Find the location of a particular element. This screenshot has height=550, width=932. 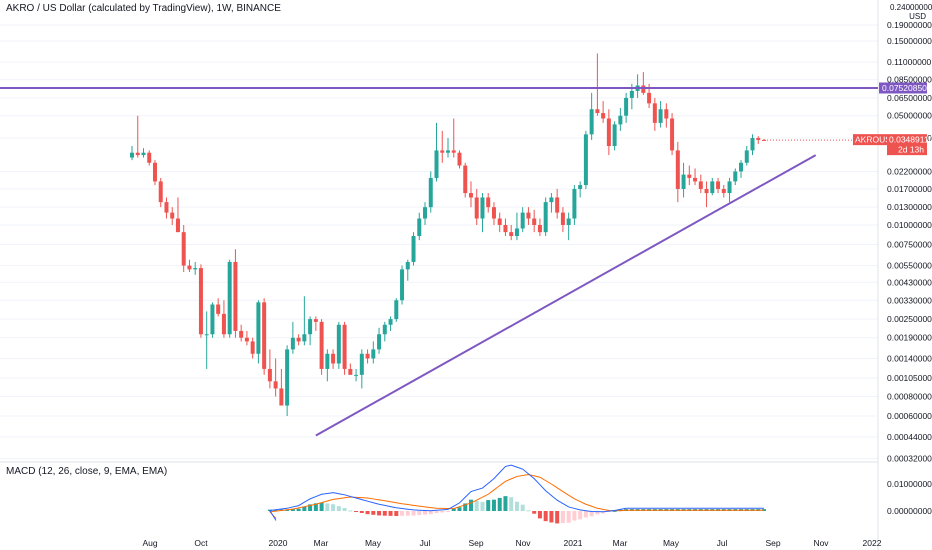

time-tick-label: Aug is located at coordinates (149, 543).